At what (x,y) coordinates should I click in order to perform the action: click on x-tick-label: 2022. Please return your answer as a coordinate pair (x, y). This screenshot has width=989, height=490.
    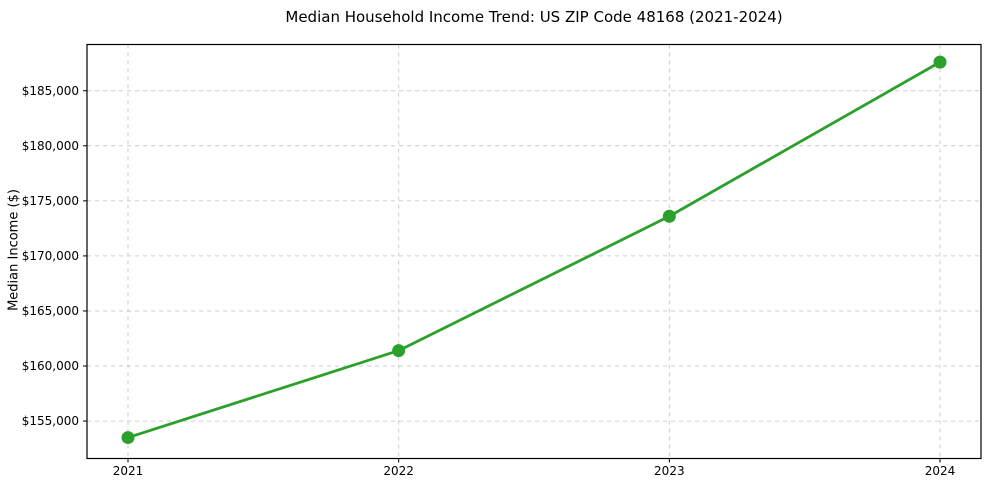
    Looking at the image, I should click on (398, 471).